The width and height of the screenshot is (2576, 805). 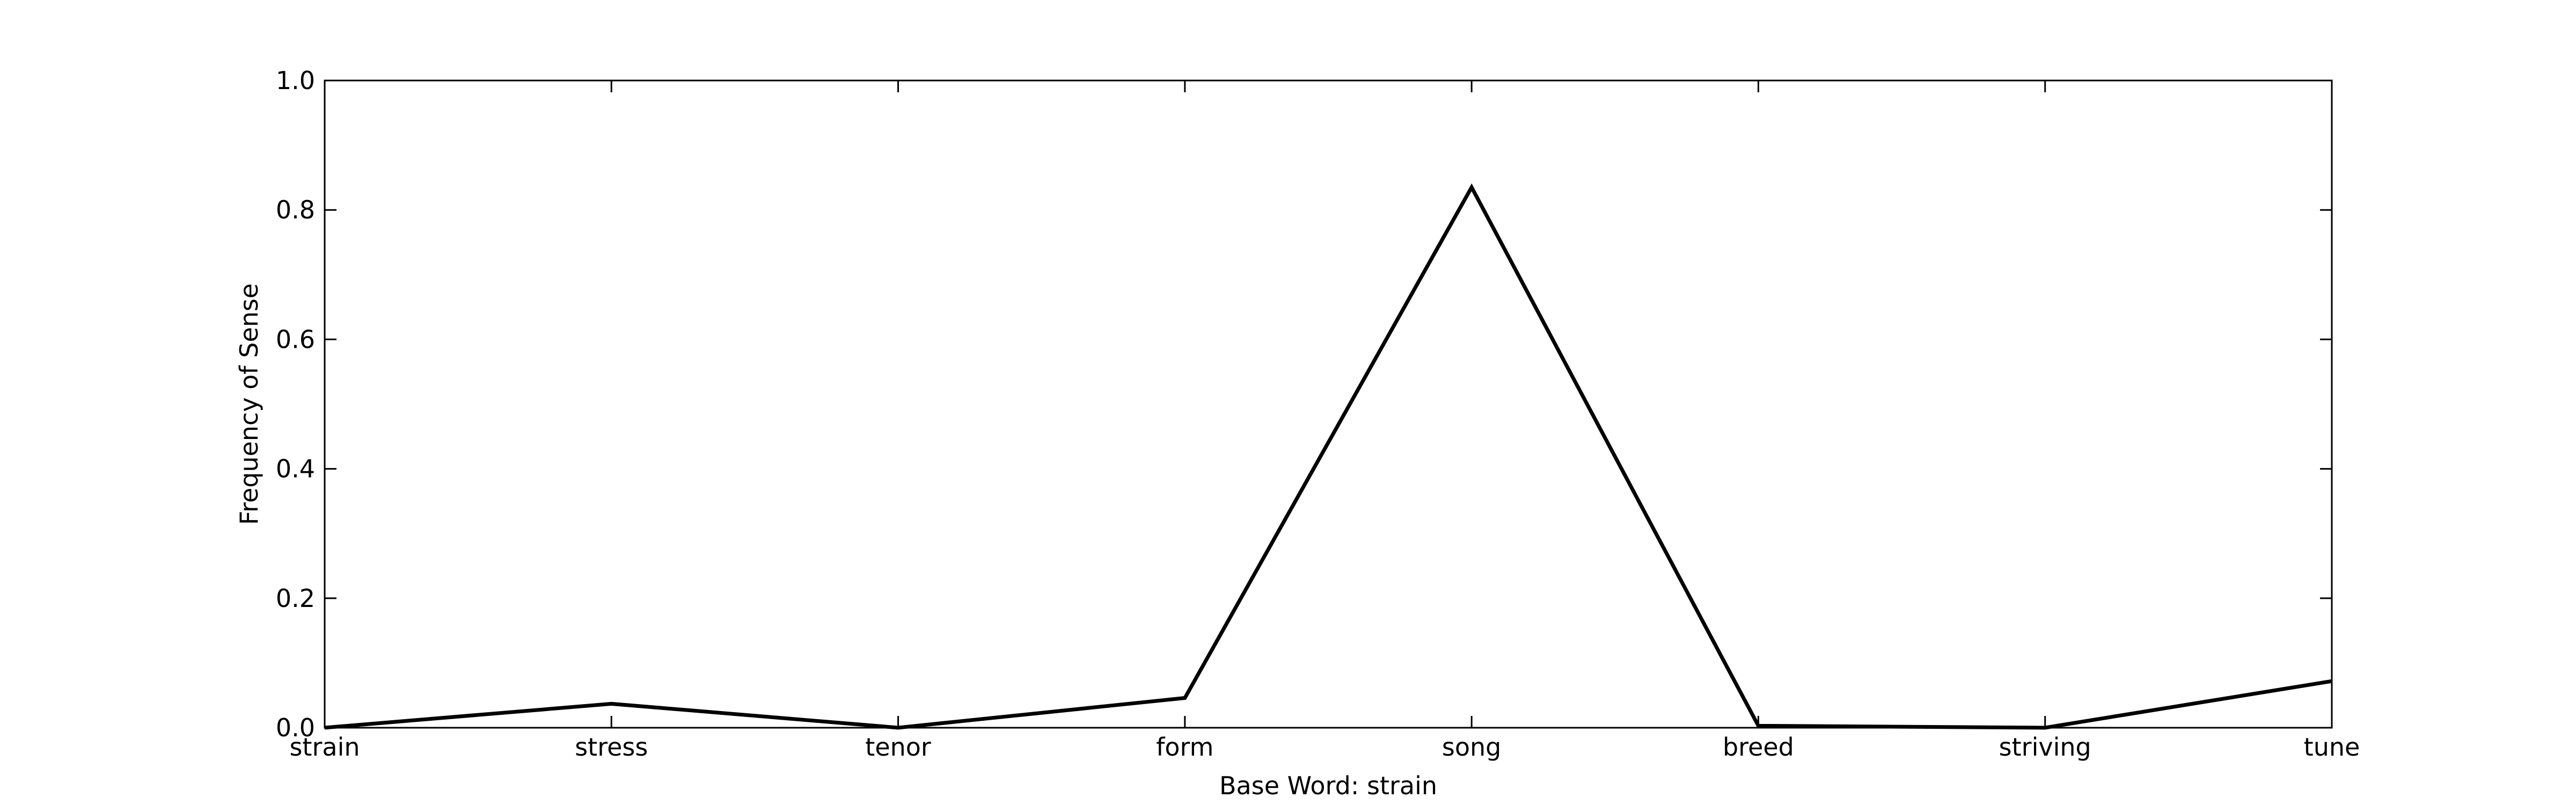 I want to click on x-tick-label: stress, so click(x=611, y=747).